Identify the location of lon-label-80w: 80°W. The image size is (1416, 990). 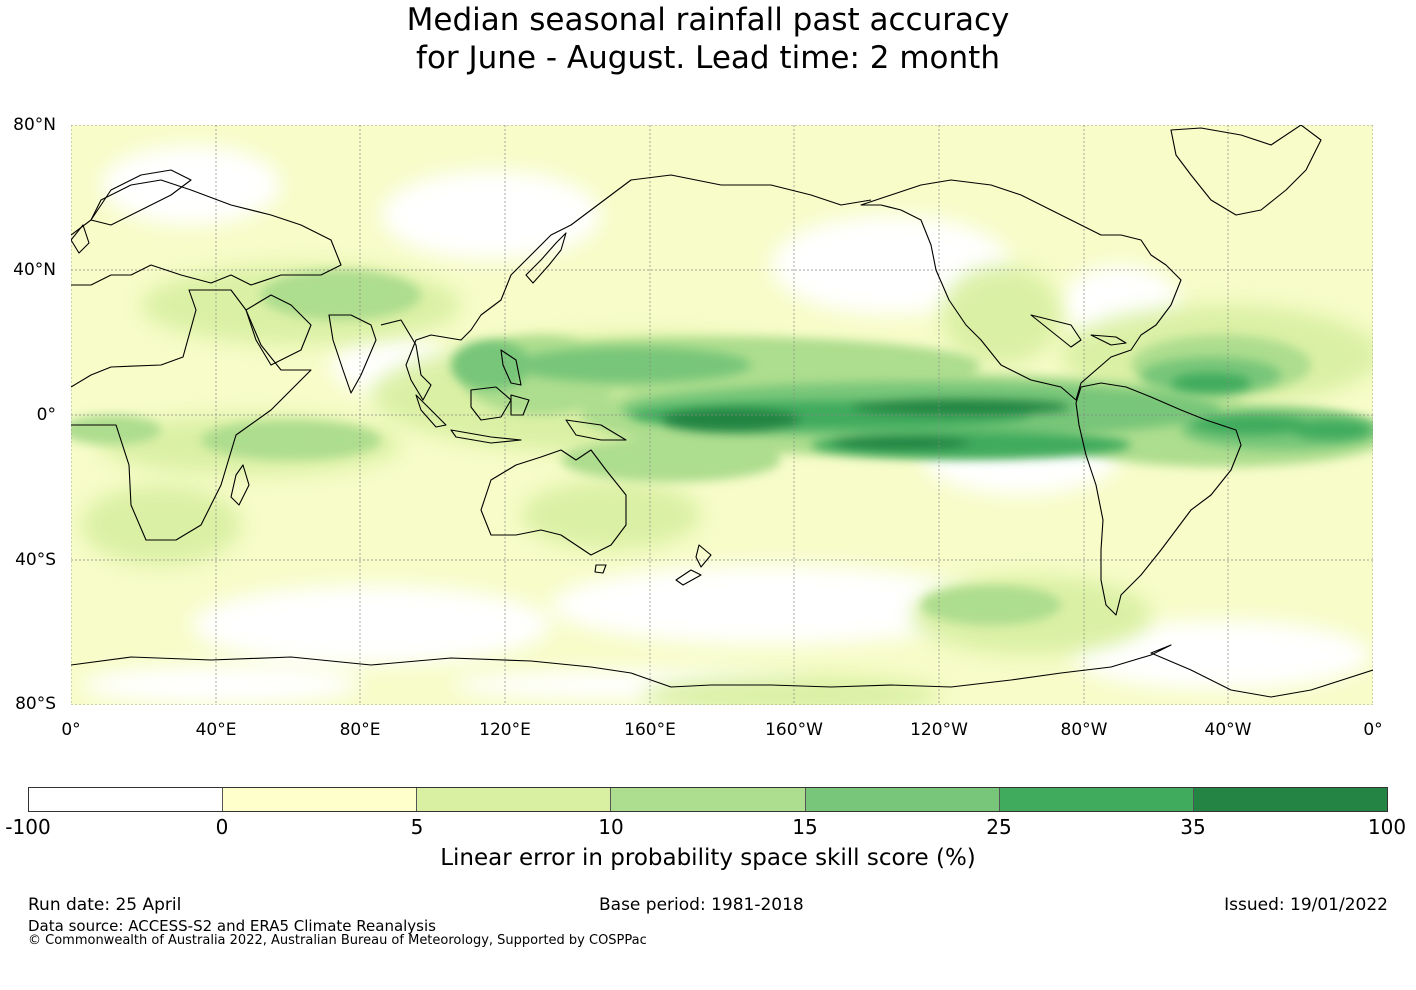
(1084, 730).